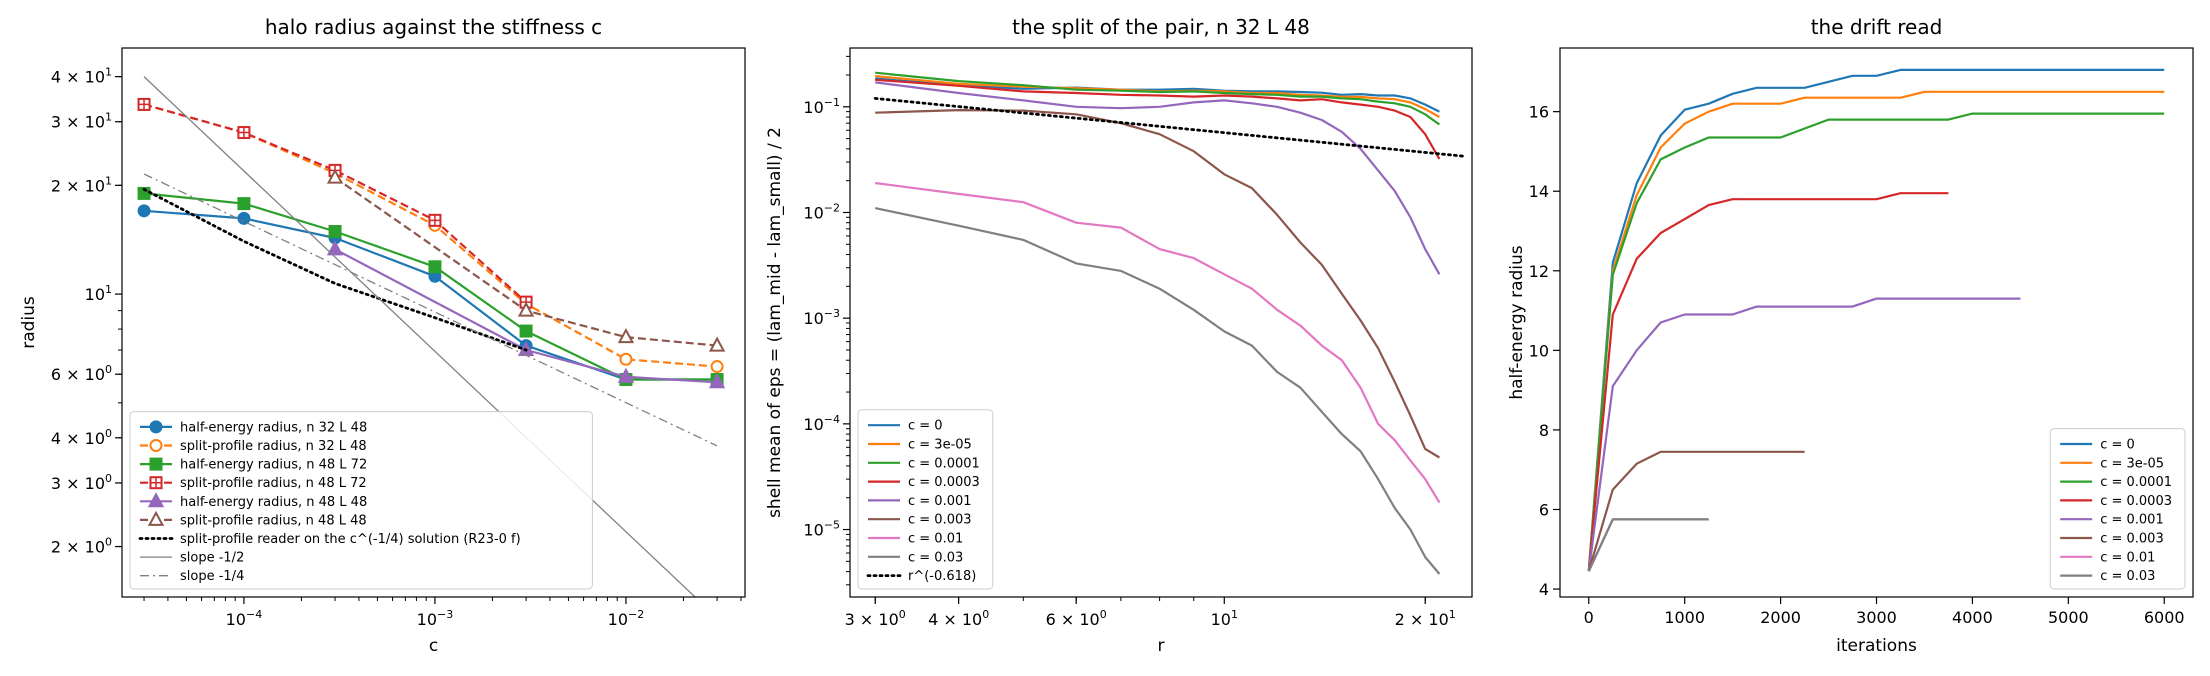 This screenshot has width=2210, height=676. What do you see at coordinates (81, 546) in the screenshot?
I see `y-tick-label: 2 × 100` at bounding box center [81, 546].